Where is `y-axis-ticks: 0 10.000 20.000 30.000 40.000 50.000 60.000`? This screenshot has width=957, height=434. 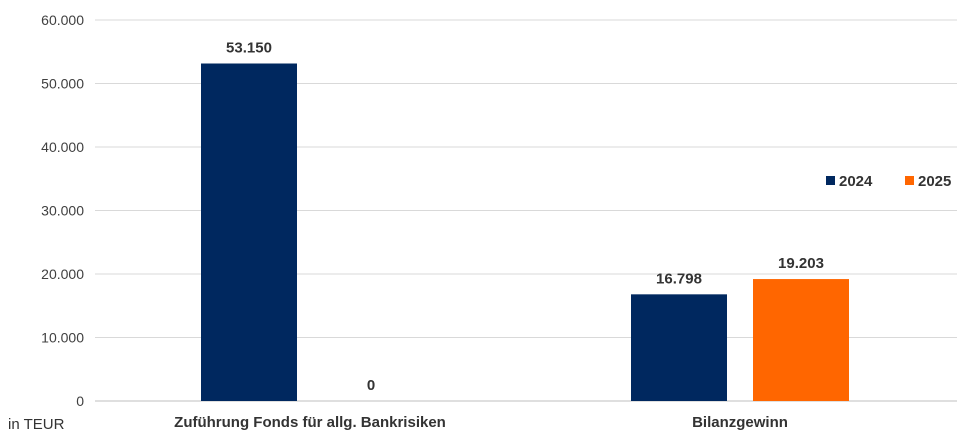
y-axis-ticks: 0 10.000 20.000 30.000 40.000 50.000 60.000 is located at coordinates (62, 210).